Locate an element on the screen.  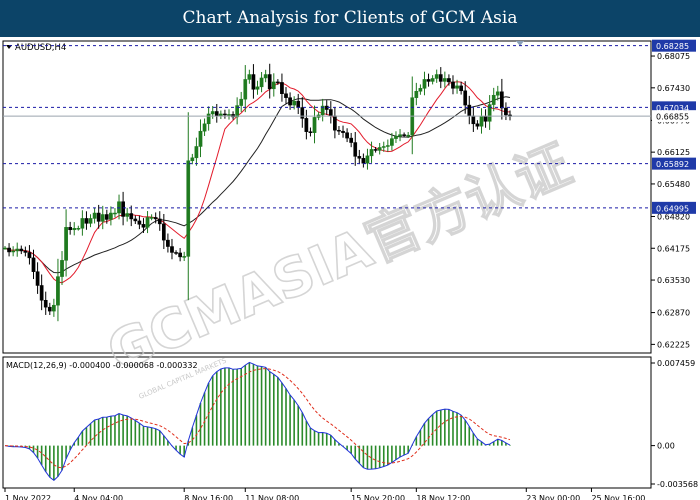
price-tick-label: 0.67430 is located at coordinates (673, 88).